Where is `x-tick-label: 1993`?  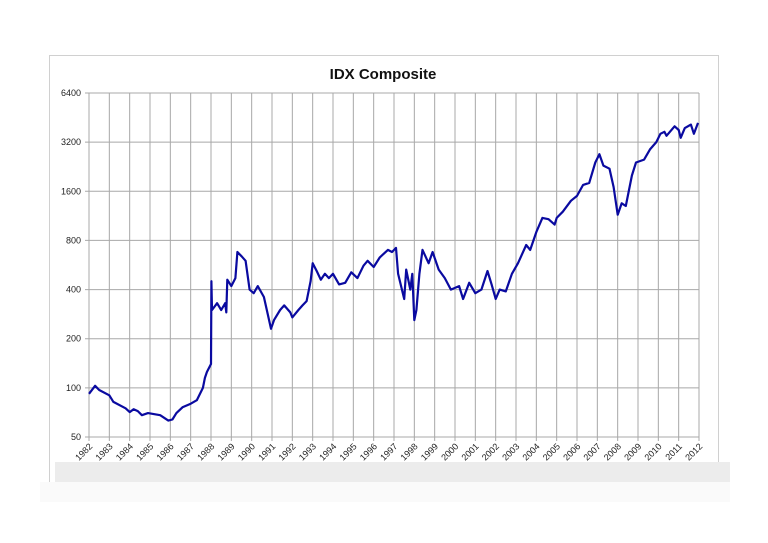 x-tick-label: 1993 is located at coordinates (307, 451).